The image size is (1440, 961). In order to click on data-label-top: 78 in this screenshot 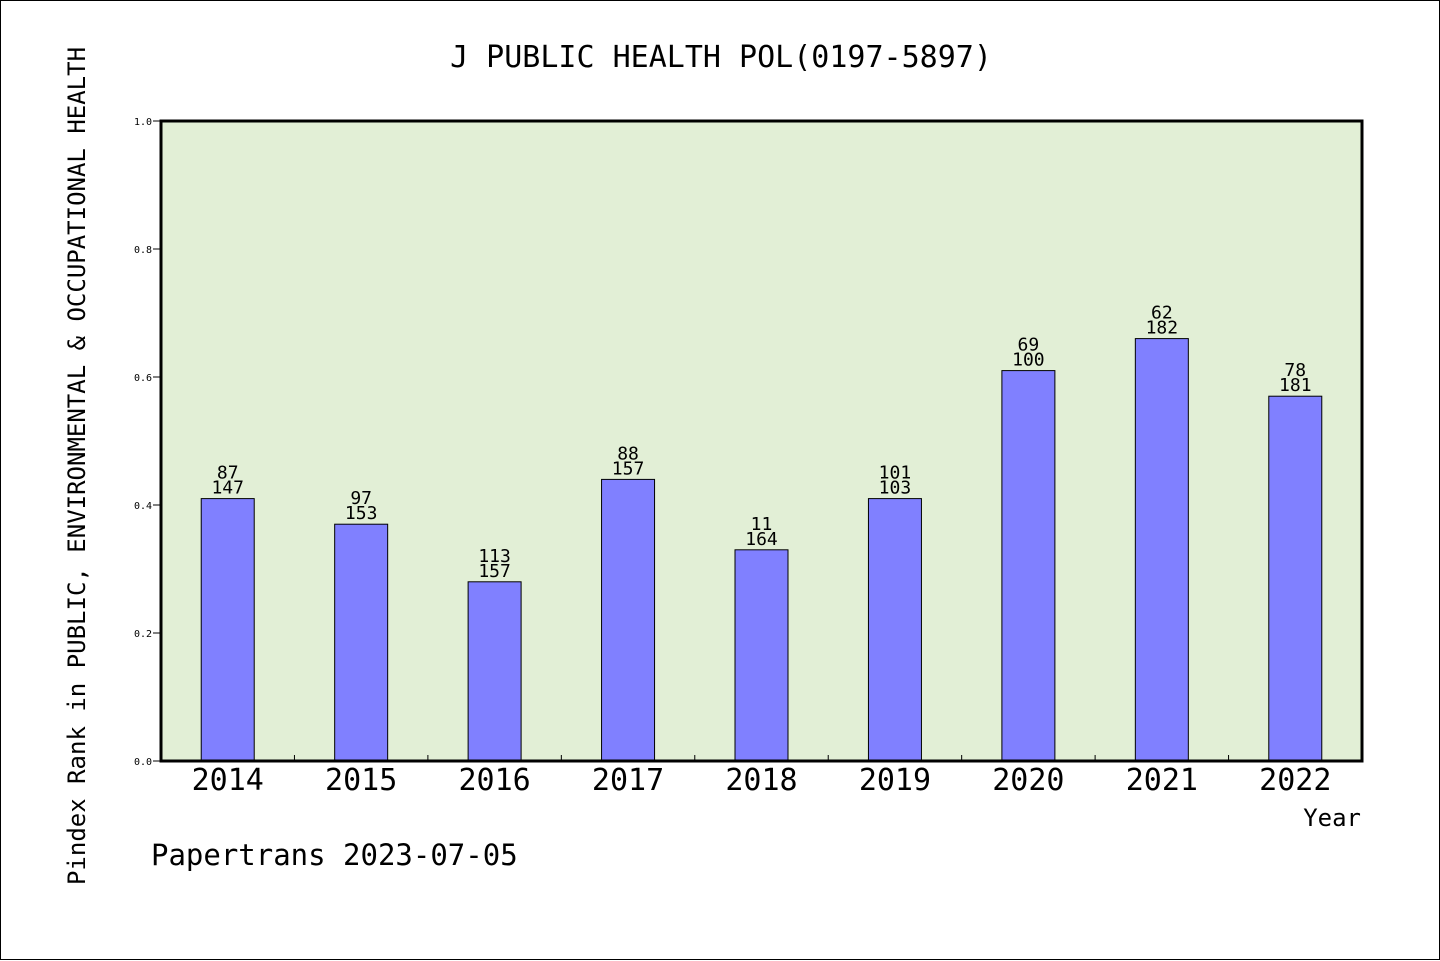, I will do `click(1295, 370)`.